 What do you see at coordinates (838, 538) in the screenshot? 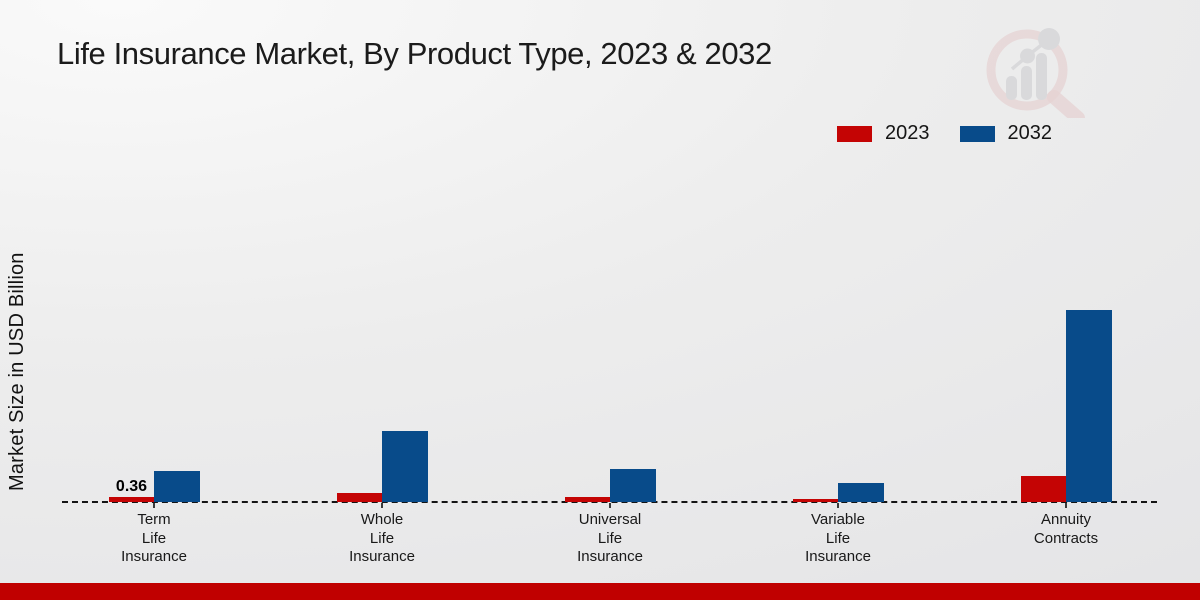
I see `category-label-variable-life-insurance: Variable Life Insurance` at bounding box center [838, 538].